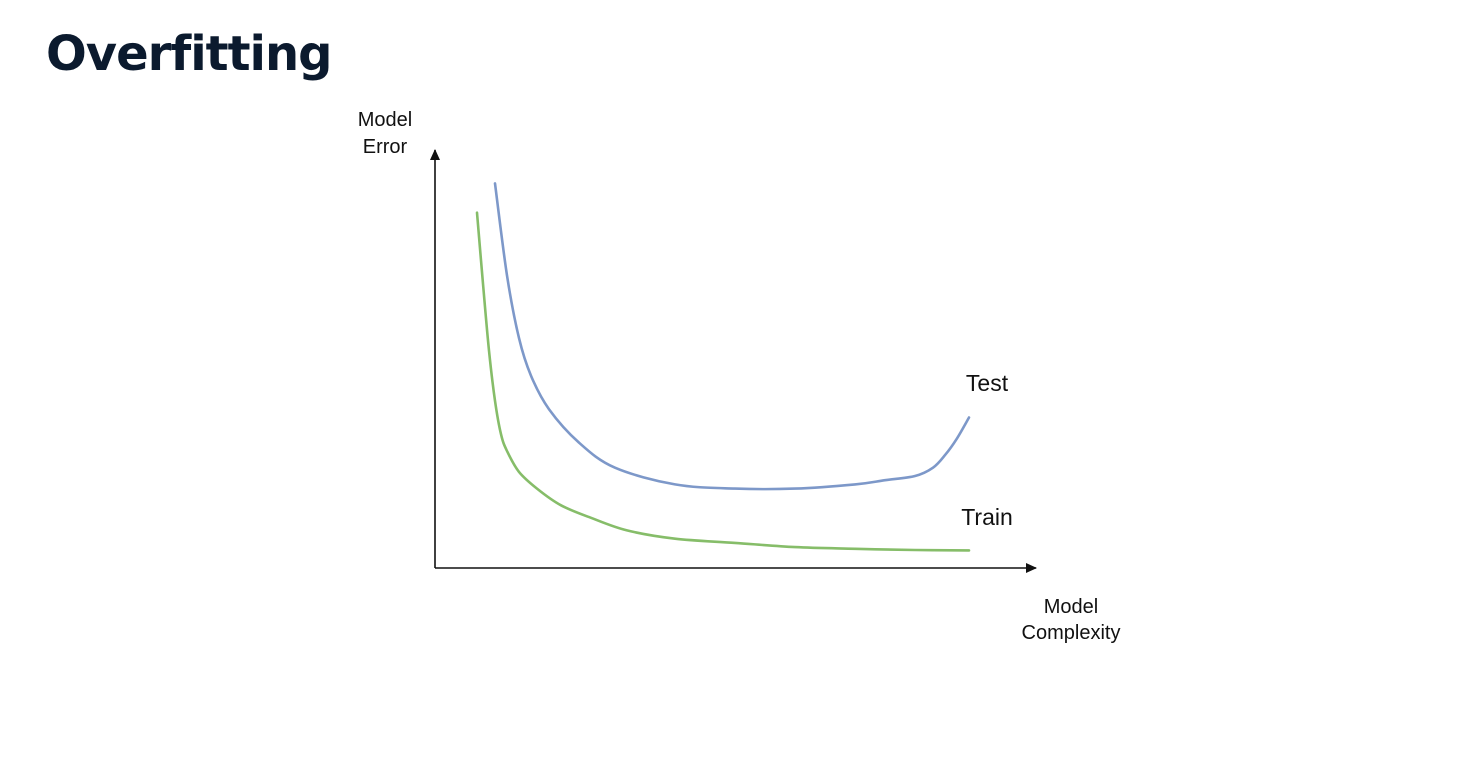 The width and height of the screenshot is (1480, 760). Describe the element at coordinates (385, 120) in the screenshot. I see `y-axis-label-line-1: Model` at that location.